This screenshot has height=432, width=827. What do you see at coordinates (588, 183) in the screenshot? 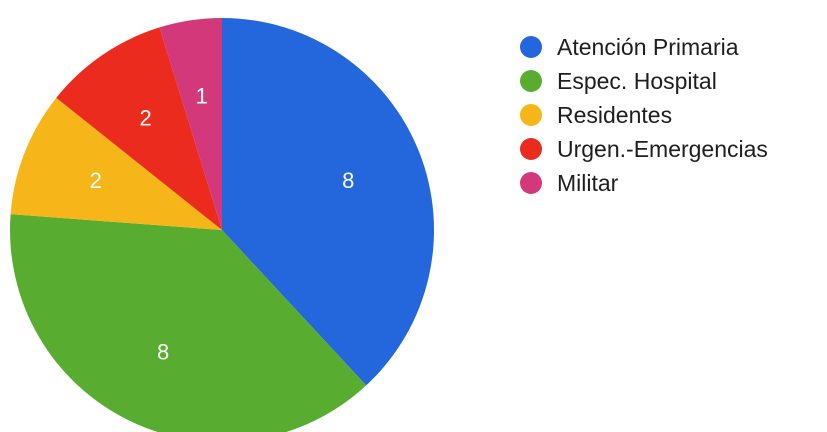
I see `legend-label-militar: Militar` at bounding box center [588, 183].